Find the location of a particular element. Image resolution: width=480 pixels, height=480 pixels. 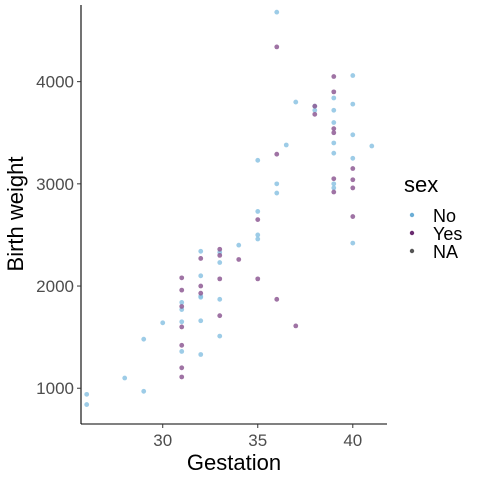

x-tick-label: 40 is located at coordinates (352, 440).